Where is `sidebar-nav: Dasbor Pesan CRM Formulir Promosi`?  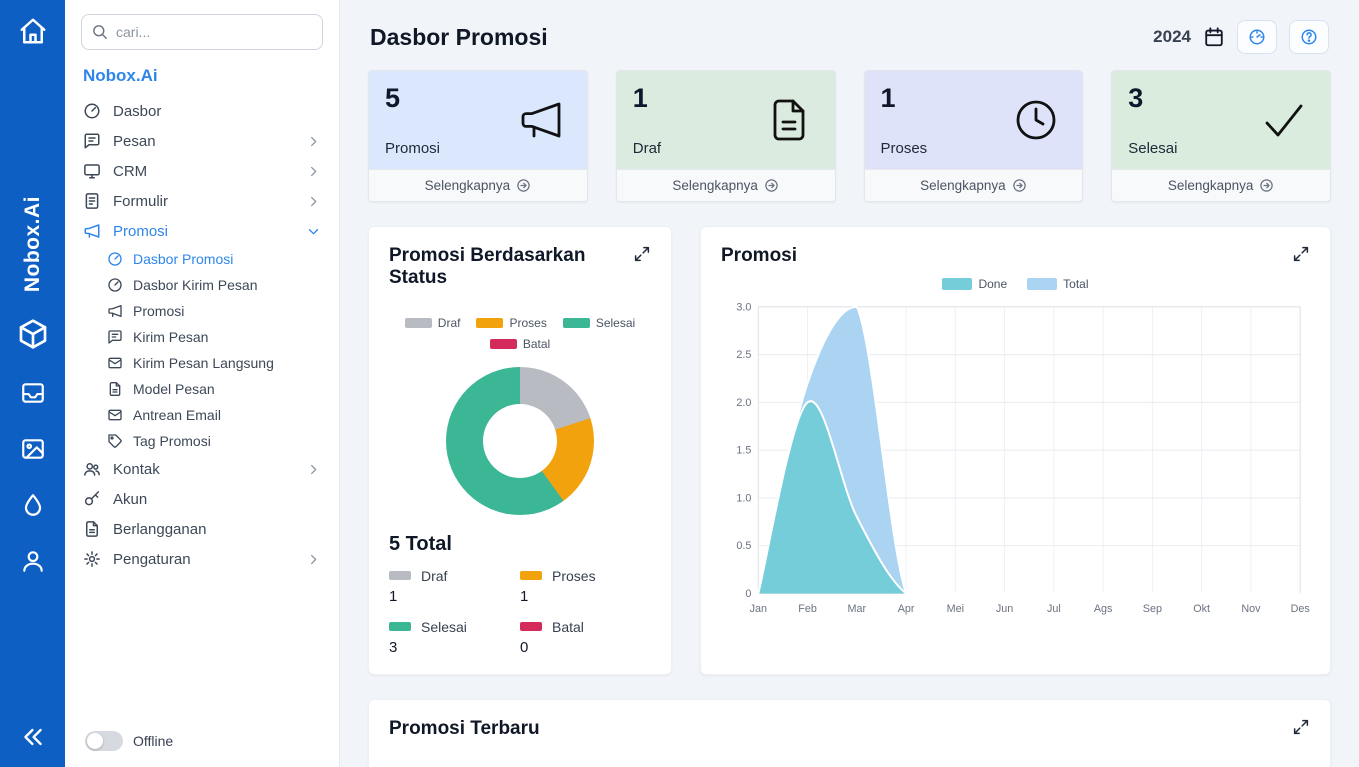 sidebar-nav: Dasbor Pesan CRM Formulir Promosi is located at coordinates (202, 409).